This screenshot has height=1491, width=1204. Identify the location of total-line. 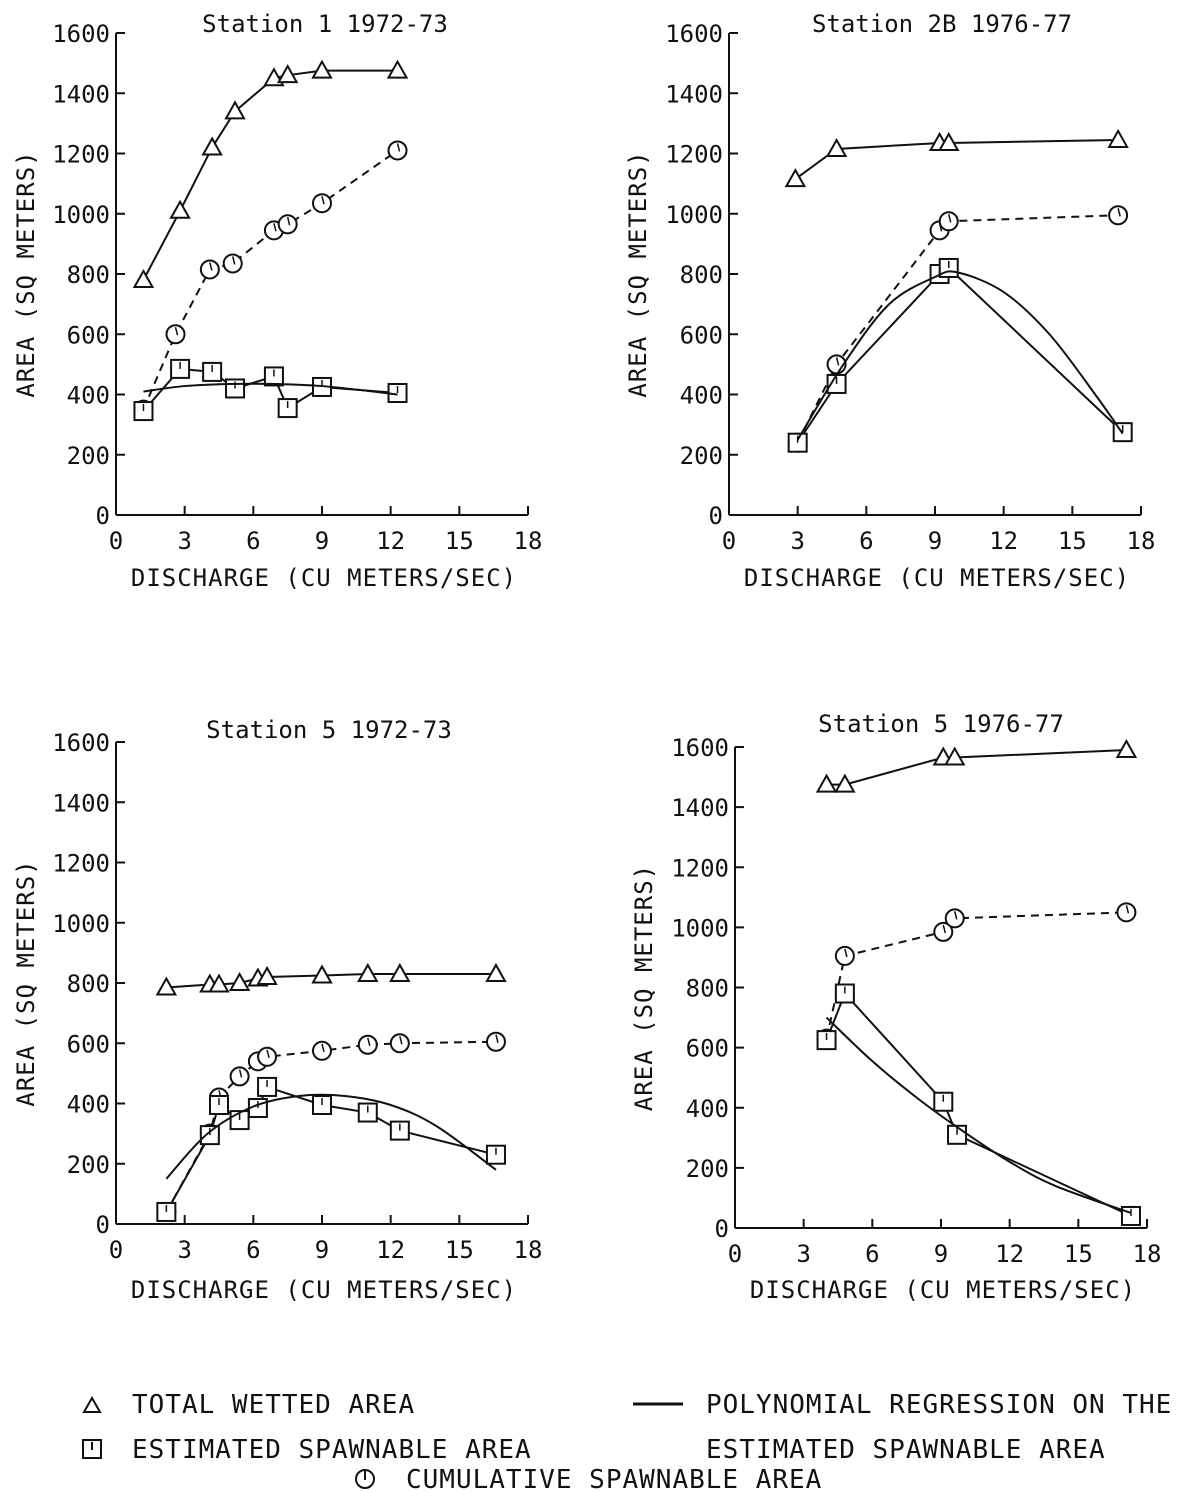
(956, 159).